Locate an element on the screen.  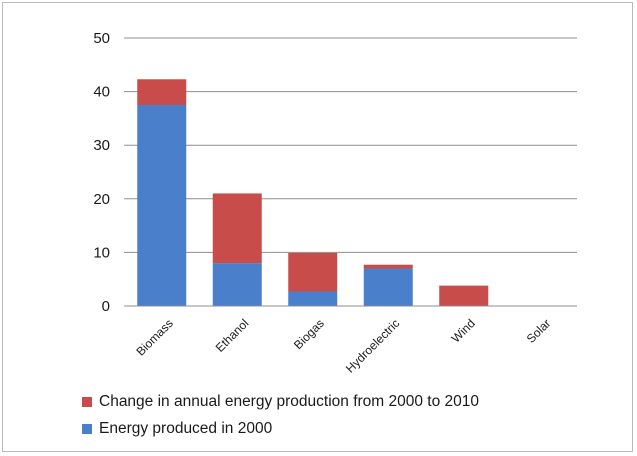
y-tick-label: 20 is located at coordinates (101, 199).